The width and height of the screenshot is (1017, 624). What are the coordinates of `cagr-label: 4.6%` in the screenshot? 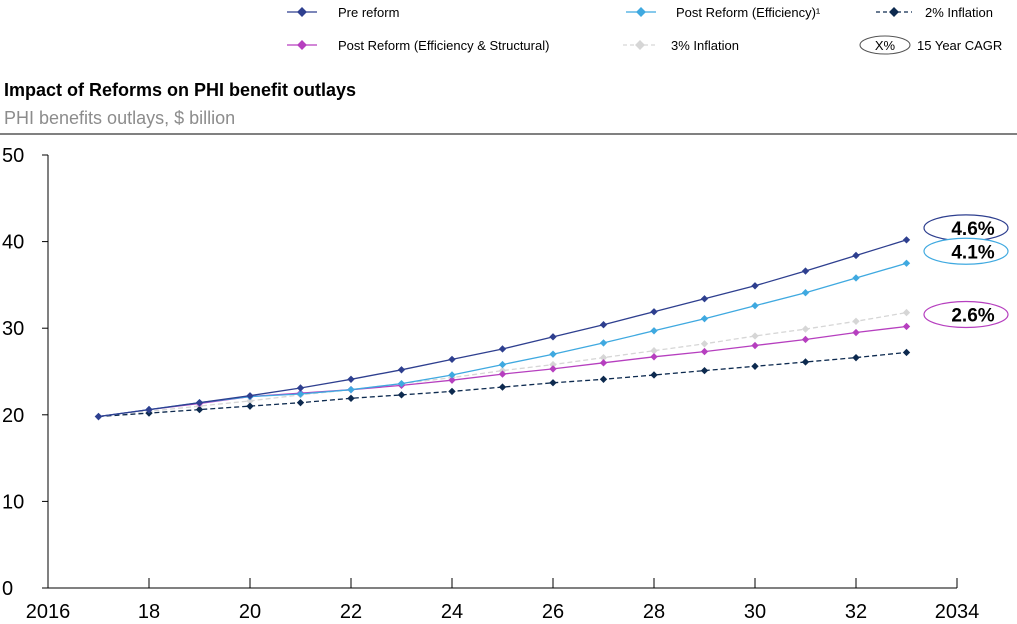 It's located at (966, 228).